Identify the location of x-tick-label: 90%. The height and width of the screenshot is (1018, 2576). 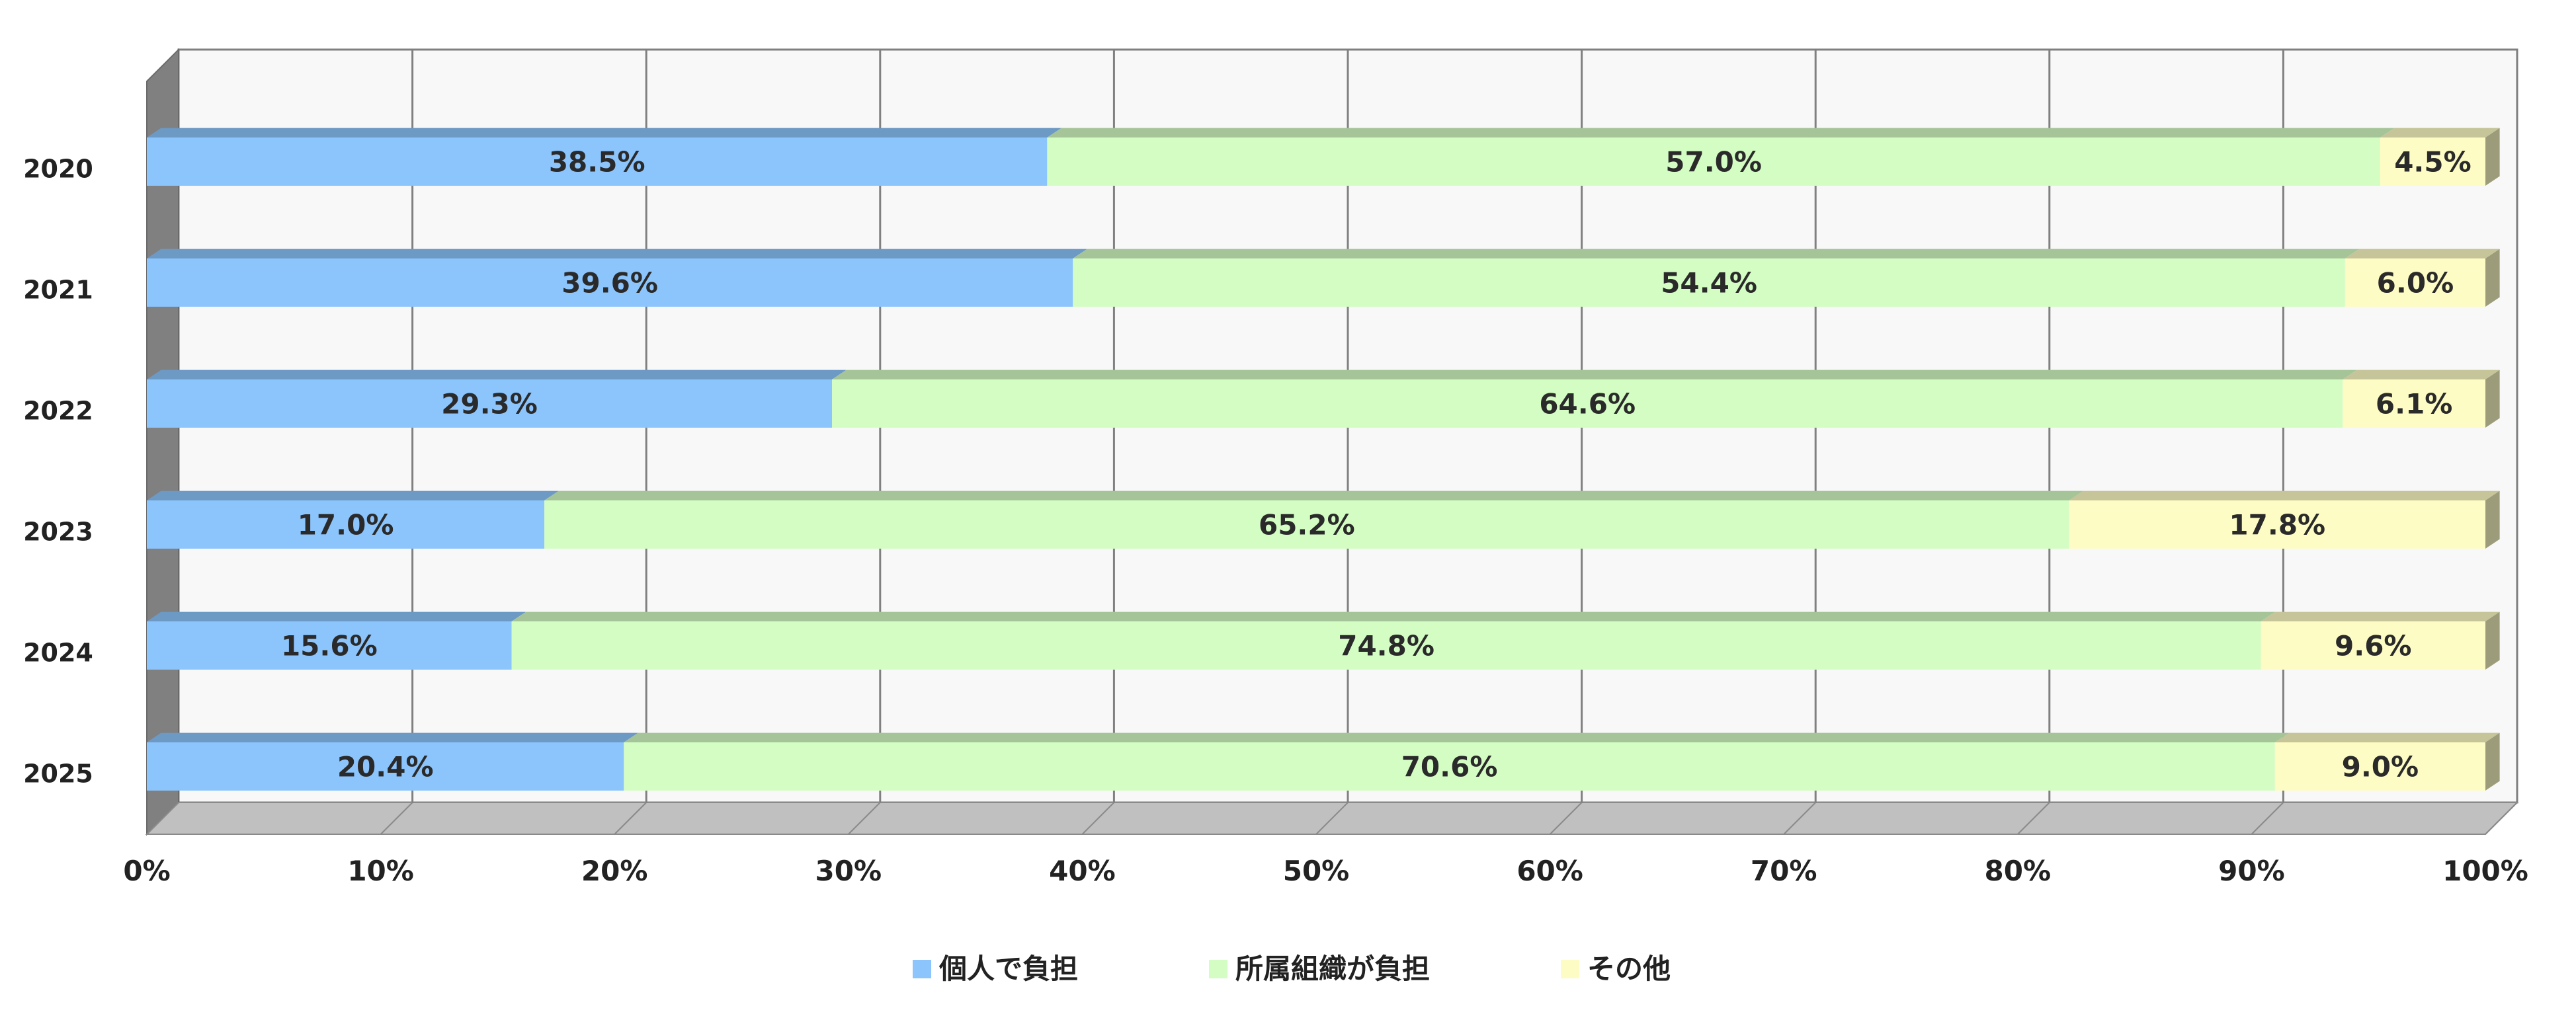
(2251, 871).